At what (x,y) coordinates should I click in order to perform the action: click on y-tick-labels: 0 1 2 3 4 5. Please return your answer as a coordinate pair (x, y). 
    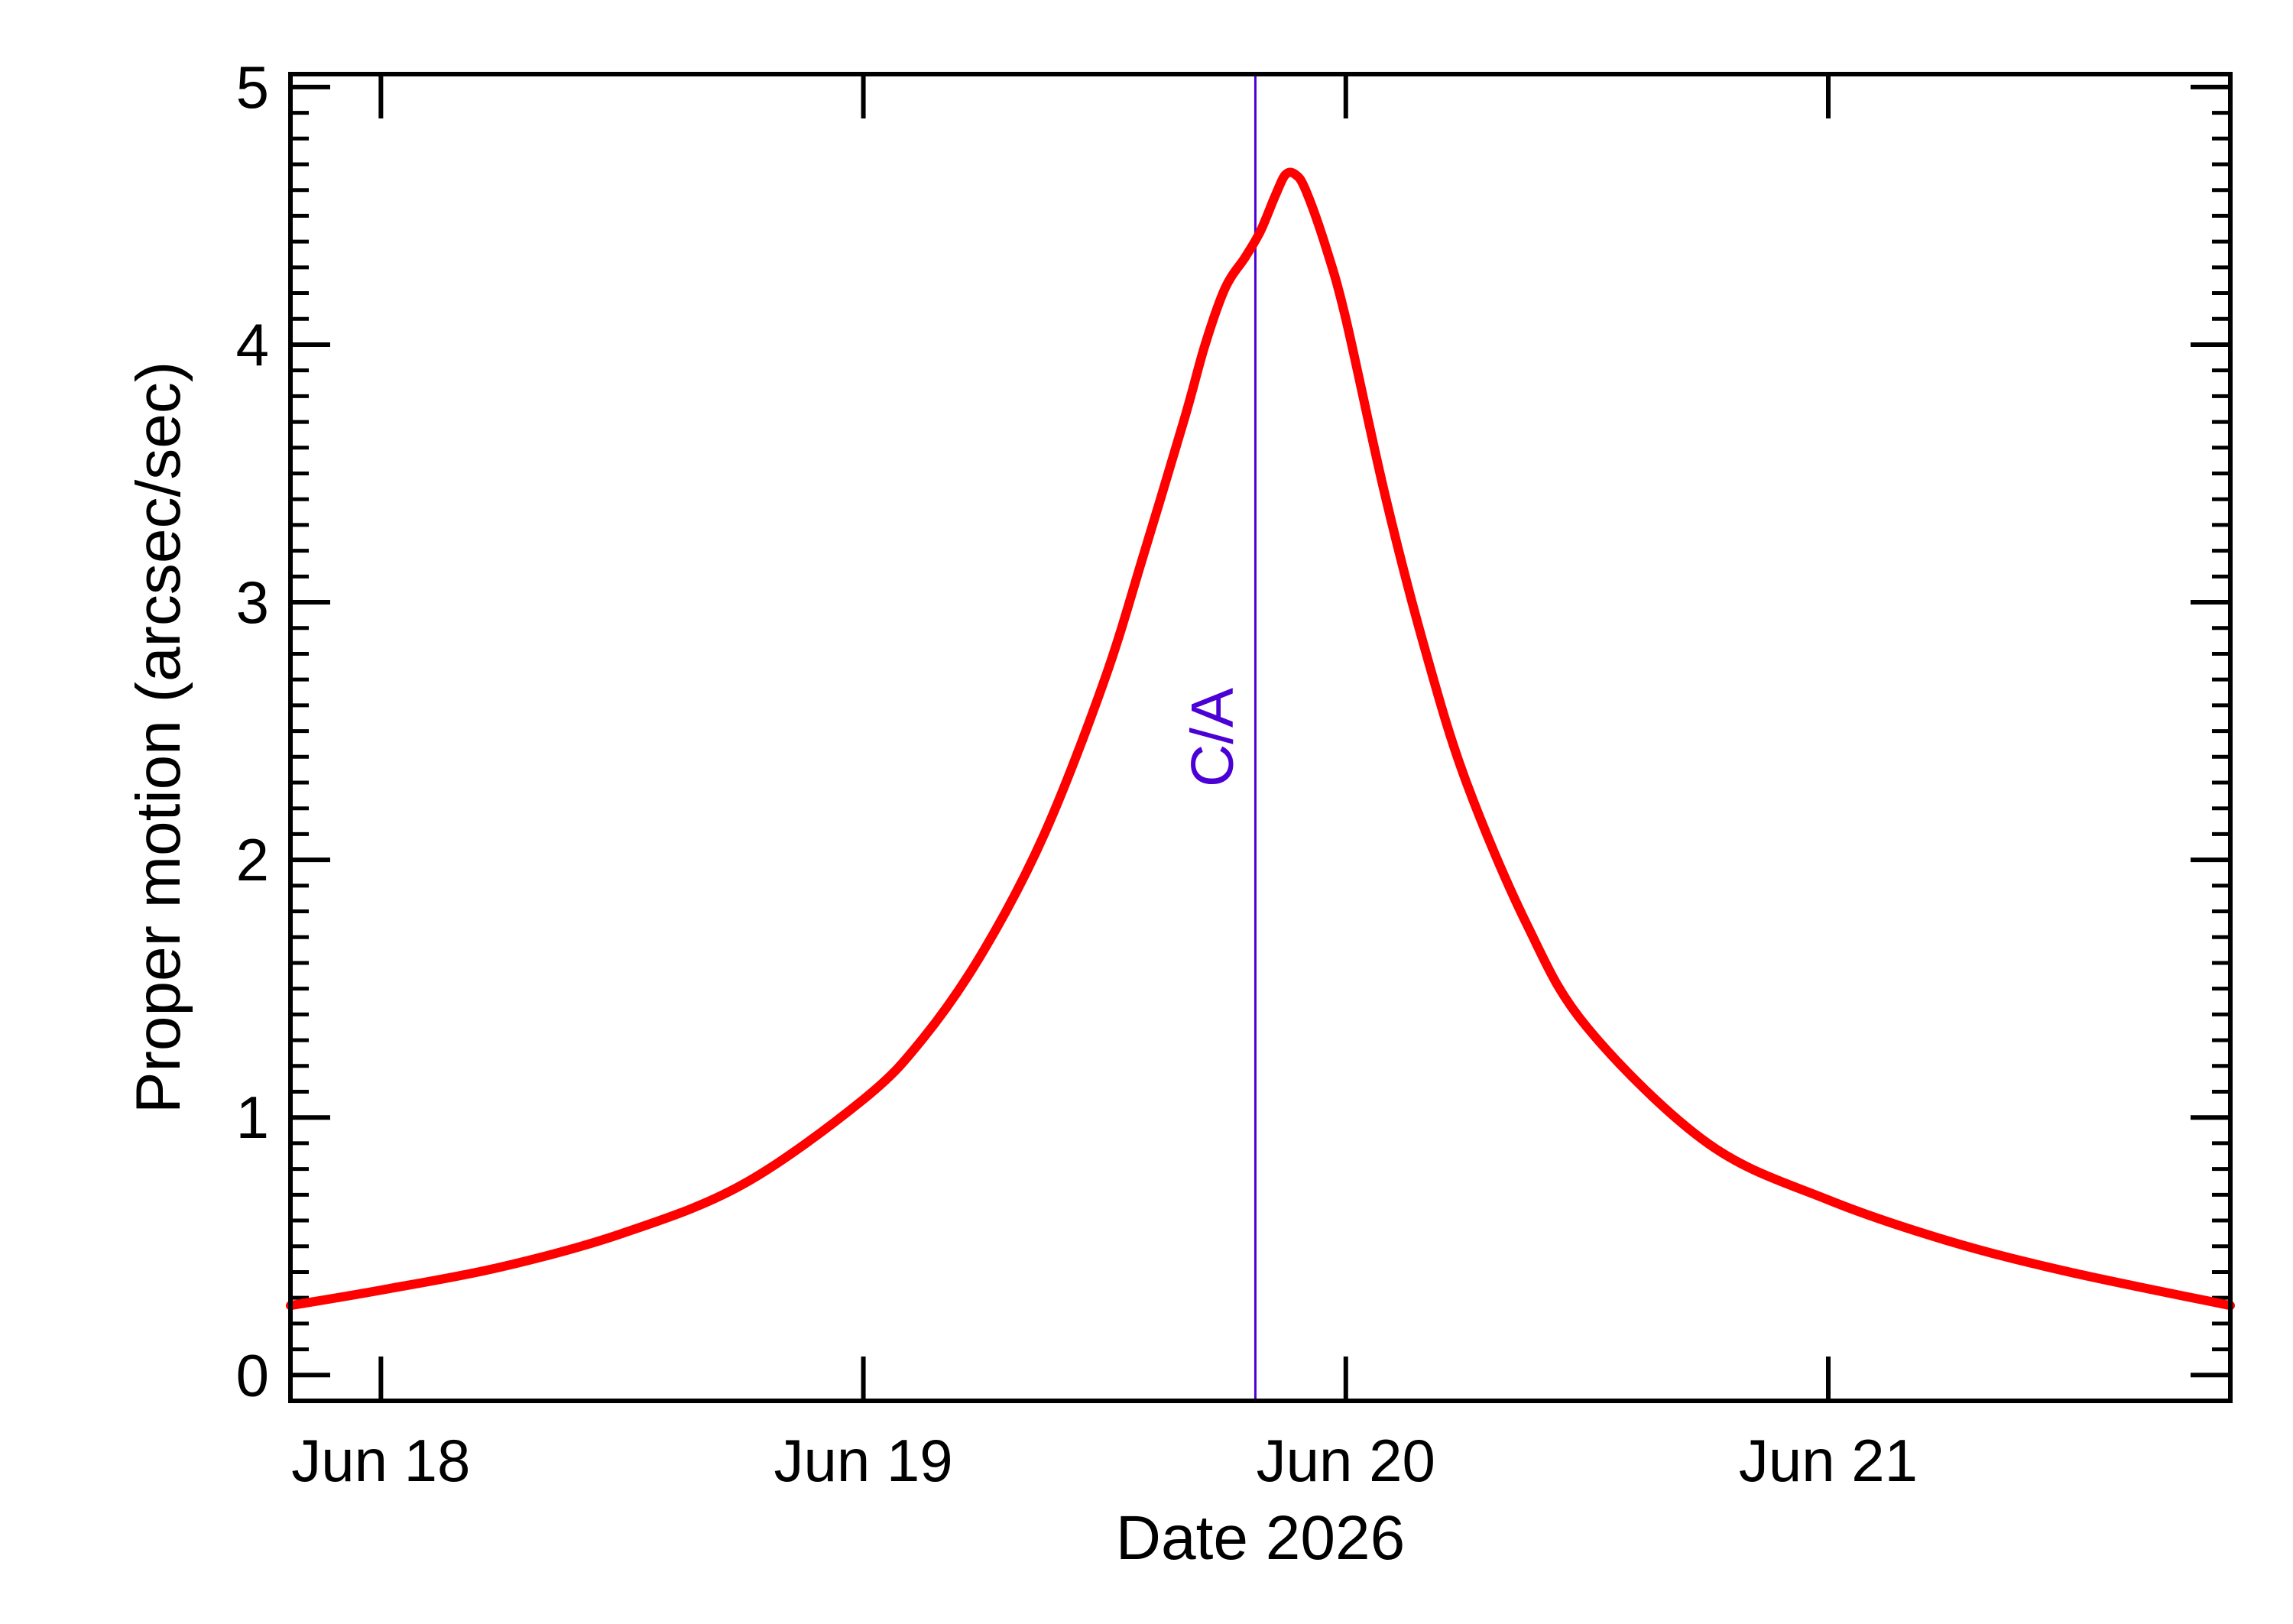
    Looking at the image, I should click on (253, 730).